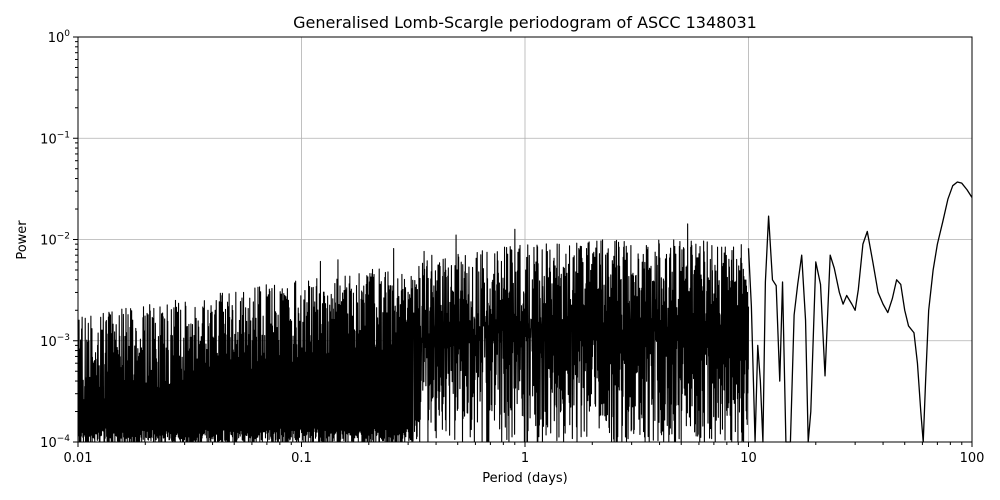  Describe the element at coordinates (67, 34) in the screenshot. I see `y-tick-exponent: 0` at that location.